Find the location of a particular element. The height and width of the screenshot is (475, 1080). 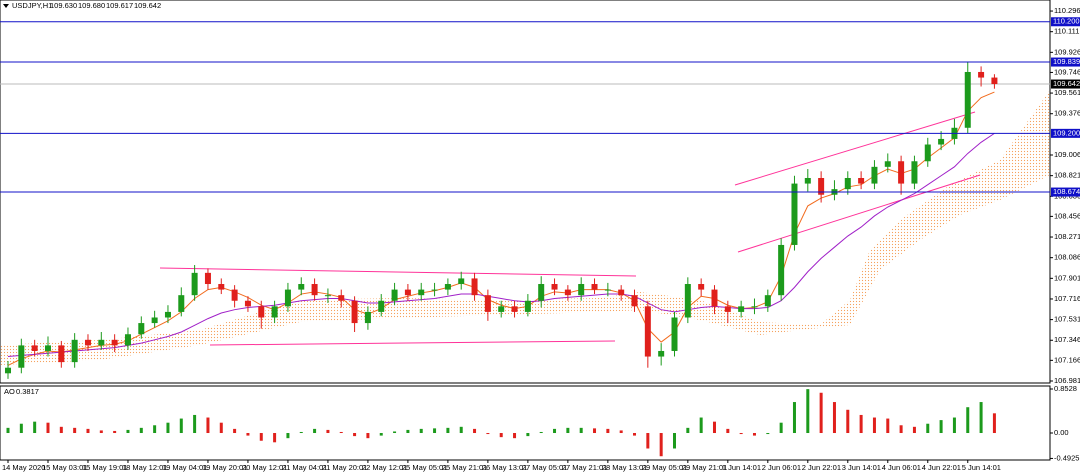

x-tick-label: 1 Jun 14:01 is located at coordinates (741, 467).